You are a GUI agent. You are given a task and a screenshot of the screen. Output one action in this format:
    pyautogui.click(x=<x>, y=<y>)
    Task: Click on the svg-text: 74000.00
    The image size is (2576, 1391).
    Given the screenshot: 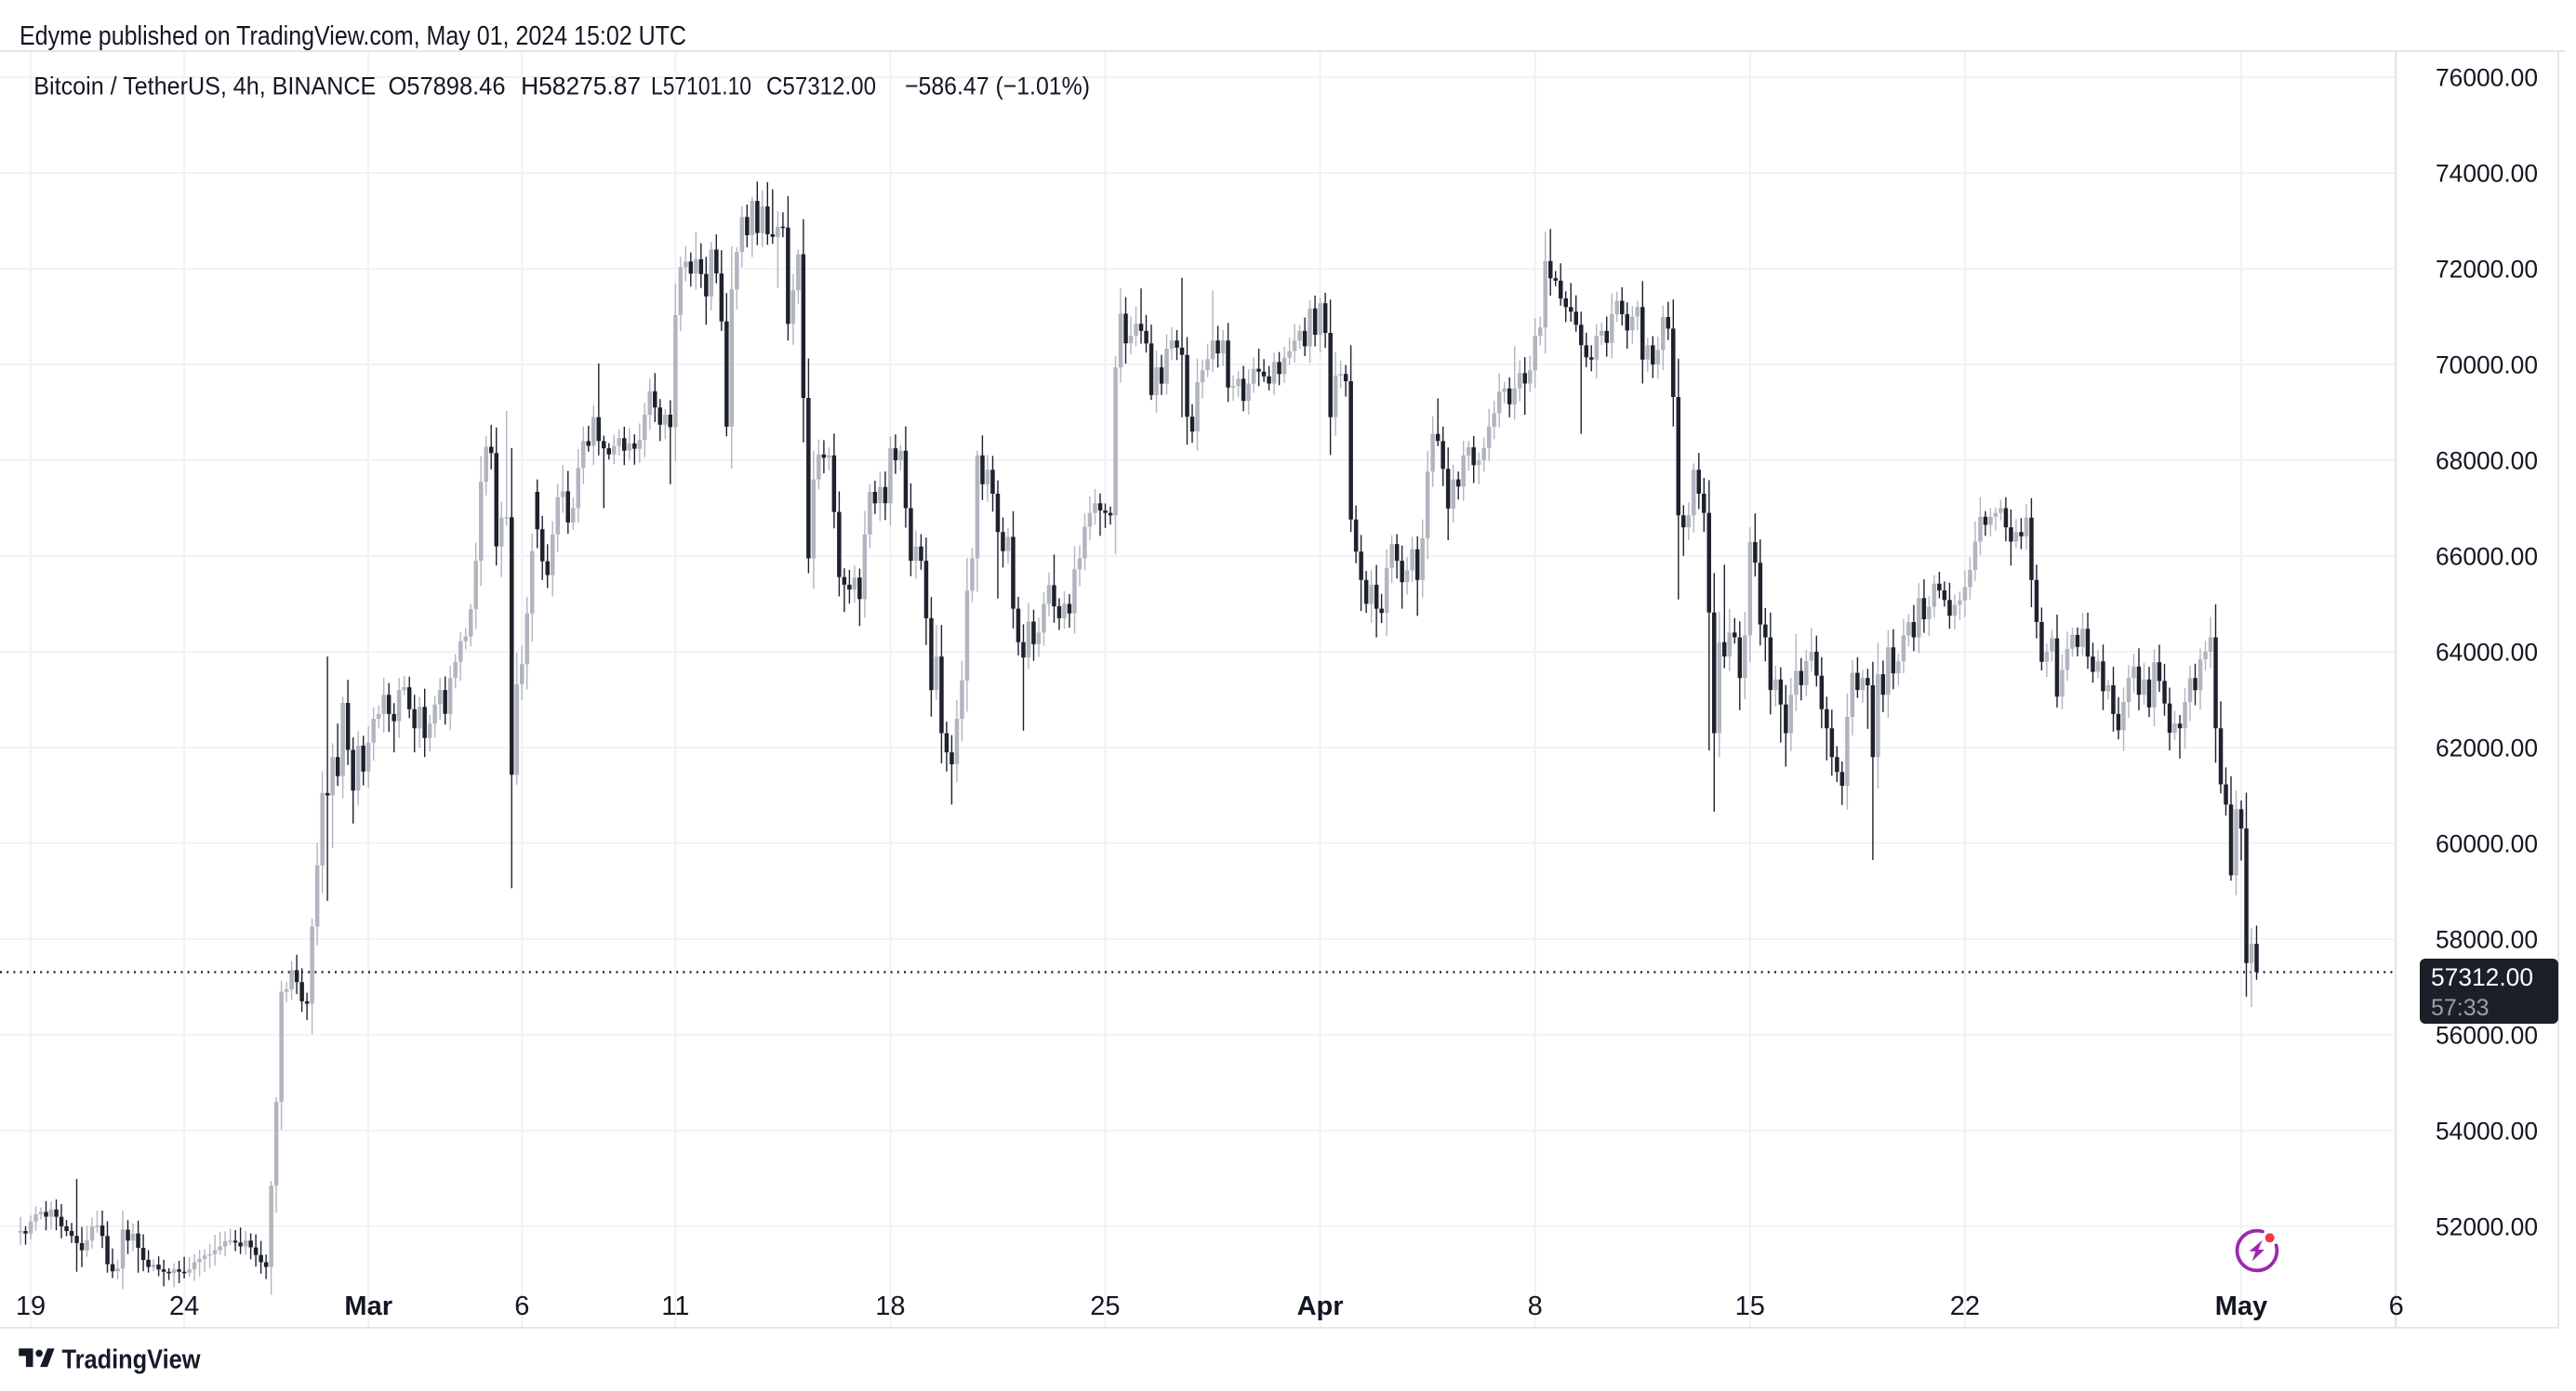 What is the action you would take?
    pyautogui.click(x=2487, y=174)
    